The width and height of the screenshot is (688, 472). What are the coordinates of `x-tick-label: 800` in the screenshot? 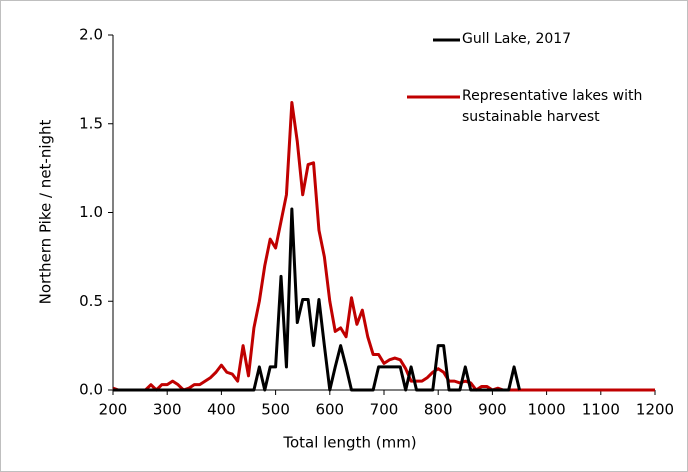 It's located at (438, 410).